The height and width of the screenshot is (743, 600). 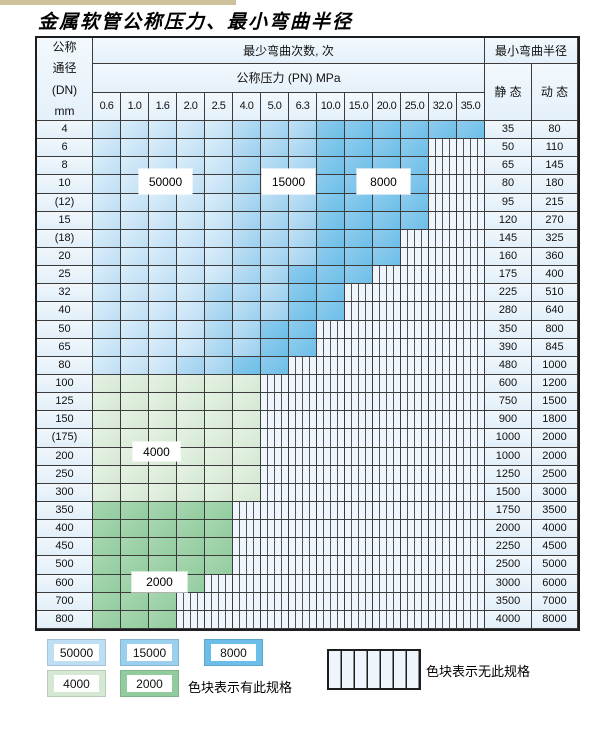 What do you see at coordinates (76, 683) in the screenshot?
I see `legend-swatch-4000-label: 4000` at bounding box center [76, 683].